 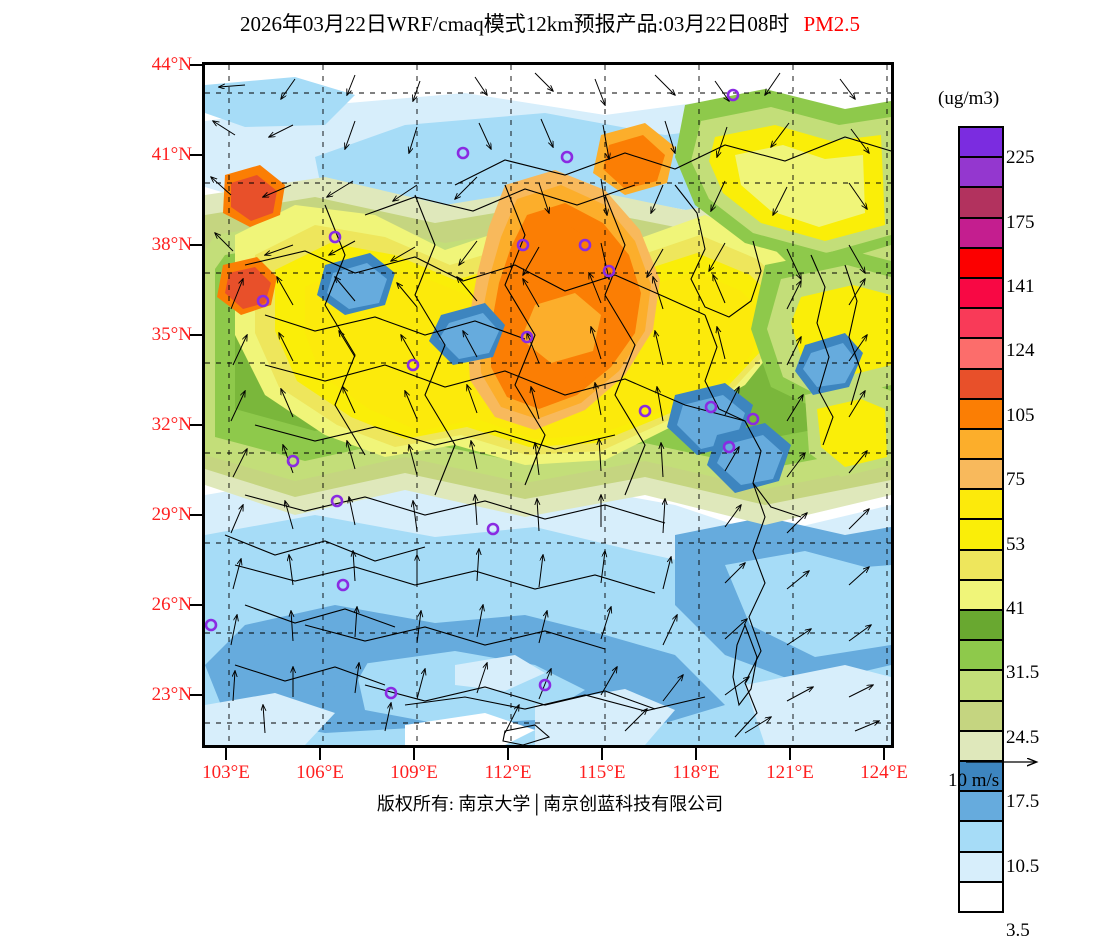 What do you see at coordinates (1023, 802) in the screenshot?
I see `colorbar-label-17.5: 17.5` at bounding box center [1023, 802].